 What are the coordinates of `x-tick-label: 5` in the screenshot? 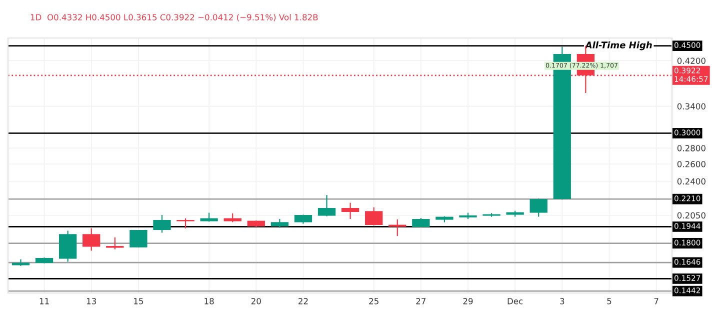 It's located at (609, 301).